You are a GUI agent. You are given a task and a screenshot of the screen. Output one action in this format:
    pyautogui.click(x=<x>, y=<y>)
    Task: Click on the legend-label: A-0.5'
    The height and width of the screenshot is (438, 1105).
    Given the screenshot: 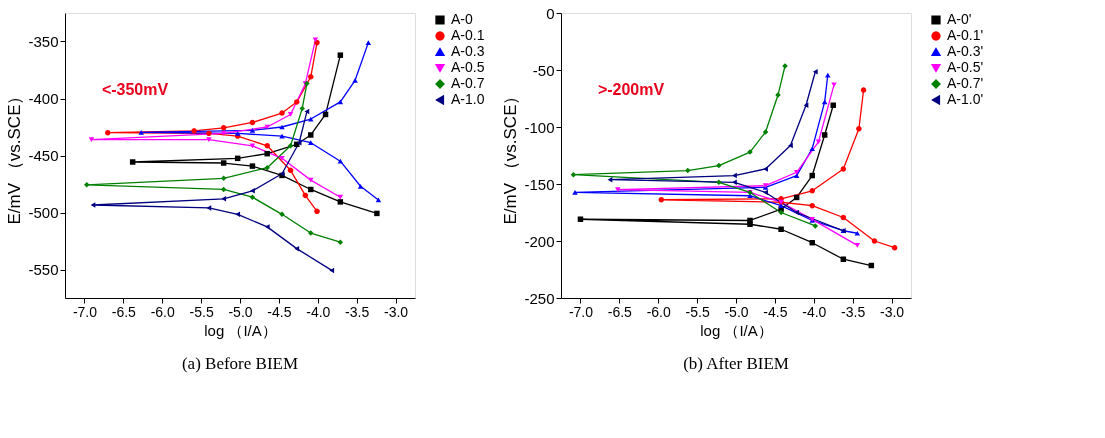 What is the action you would take?
    pyautogui.click(x=965, y=67)
    